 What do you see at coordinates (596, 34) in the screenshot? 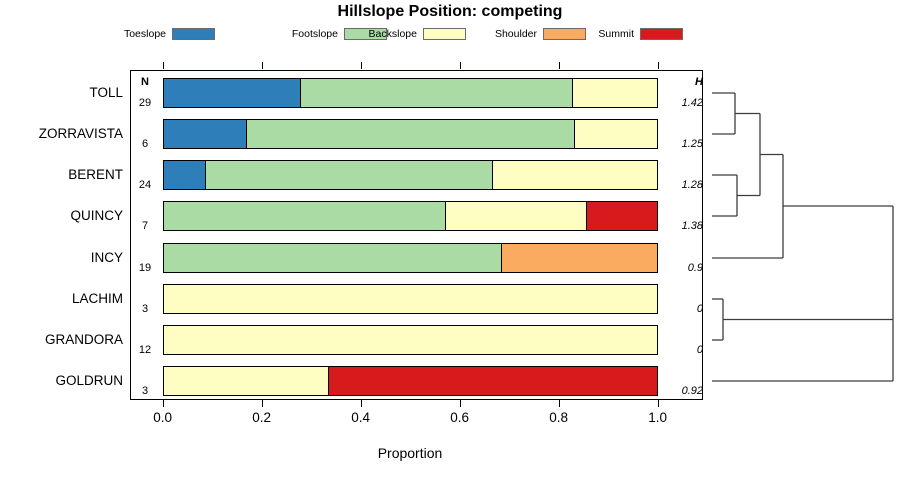
I see `legend-item-summit: Summit` at bounding box center [596, 34].